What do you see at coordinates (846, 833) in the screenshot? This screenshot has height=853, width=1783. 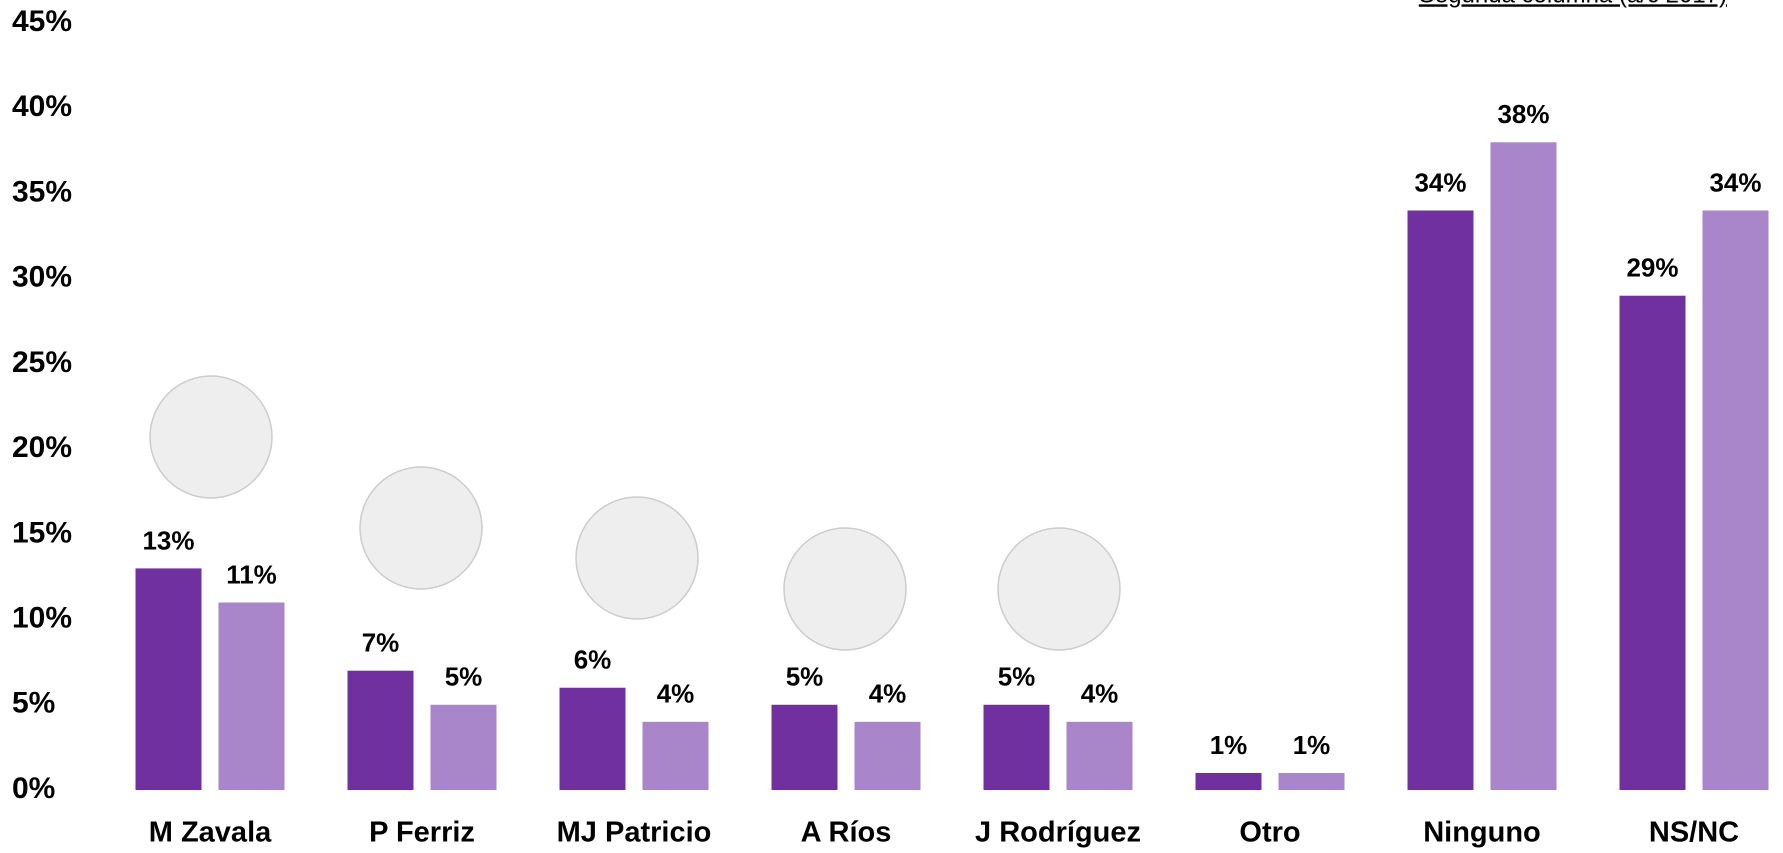 I see `x-tick-label: A Ríos` at bounding box center [846, 833].